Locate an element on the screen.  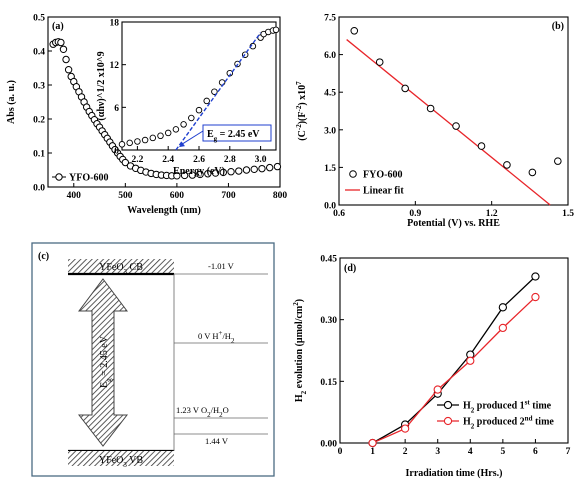
b-y-tick-label: 7.5 is located at coordinates (330, 19).